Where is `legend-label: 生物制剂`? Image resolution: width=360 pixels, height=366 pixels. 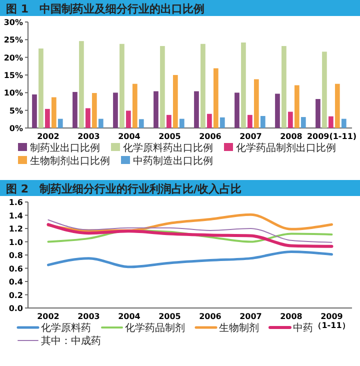
legend-label: 生物制剂 is located at coordinates (239, 328).